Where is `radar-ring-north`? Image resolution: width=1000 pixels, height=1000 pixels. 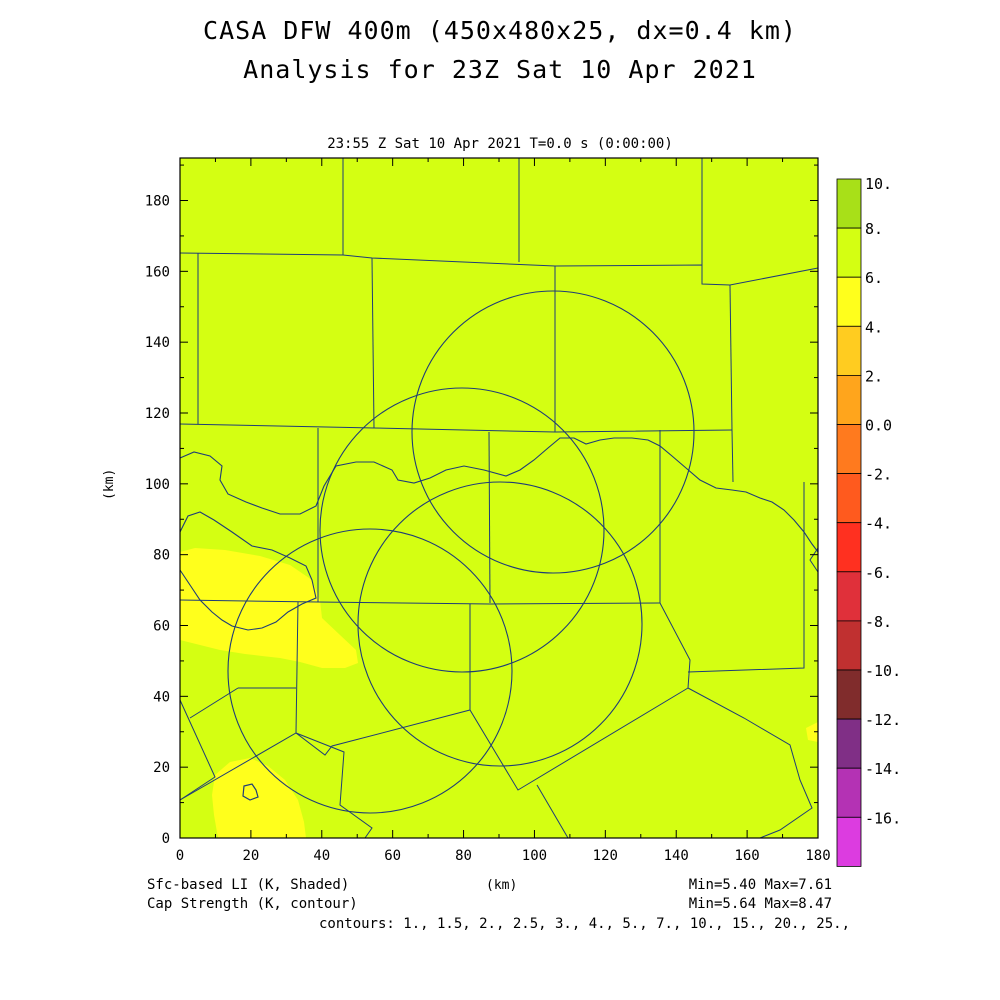 radar-ring-north is located at coordinates (462, 530).